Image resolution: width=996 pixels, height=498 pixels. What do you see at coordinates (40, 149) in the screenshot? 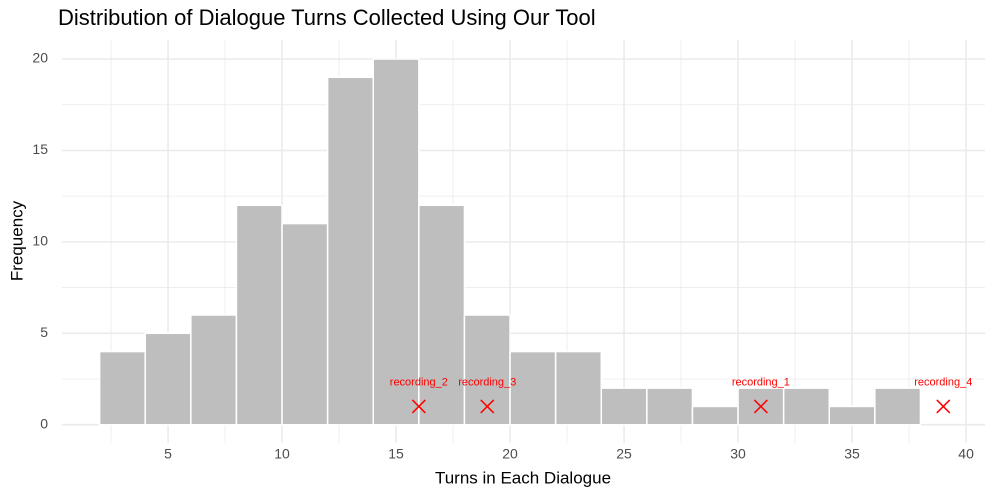
I see `y-tick-label: 15` at bounding box center [40, 149].